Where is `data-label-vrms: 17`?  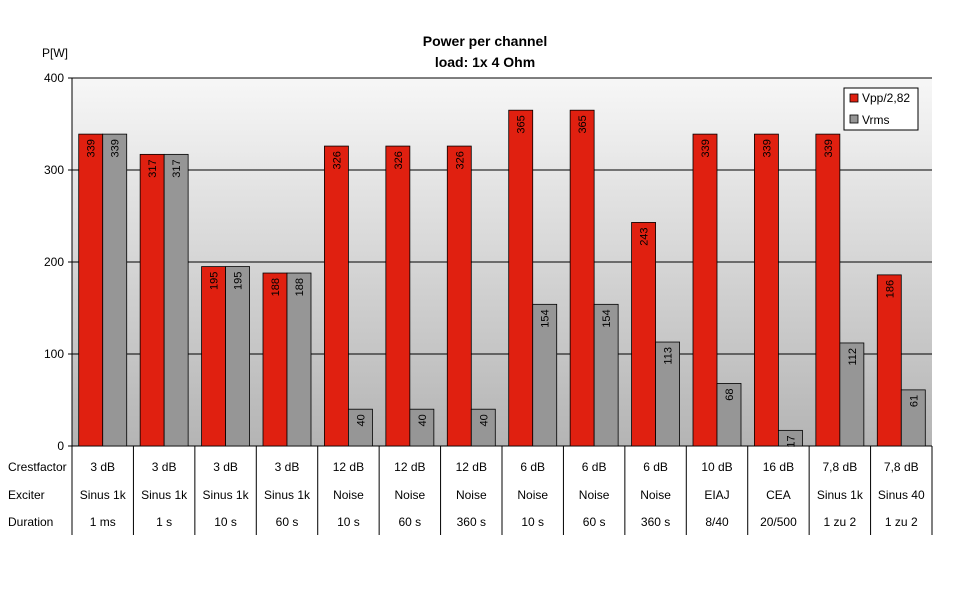
data-label-vrms: 17 is located at coordinates (791, 441).